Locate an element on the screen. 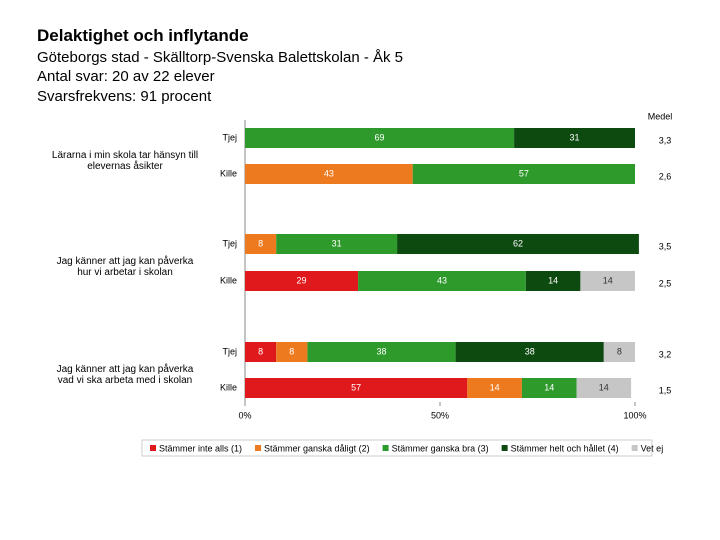 The width and height of the screenshot is (720, 540). x-tick-label: 100% is located at coordinates (634, 415).